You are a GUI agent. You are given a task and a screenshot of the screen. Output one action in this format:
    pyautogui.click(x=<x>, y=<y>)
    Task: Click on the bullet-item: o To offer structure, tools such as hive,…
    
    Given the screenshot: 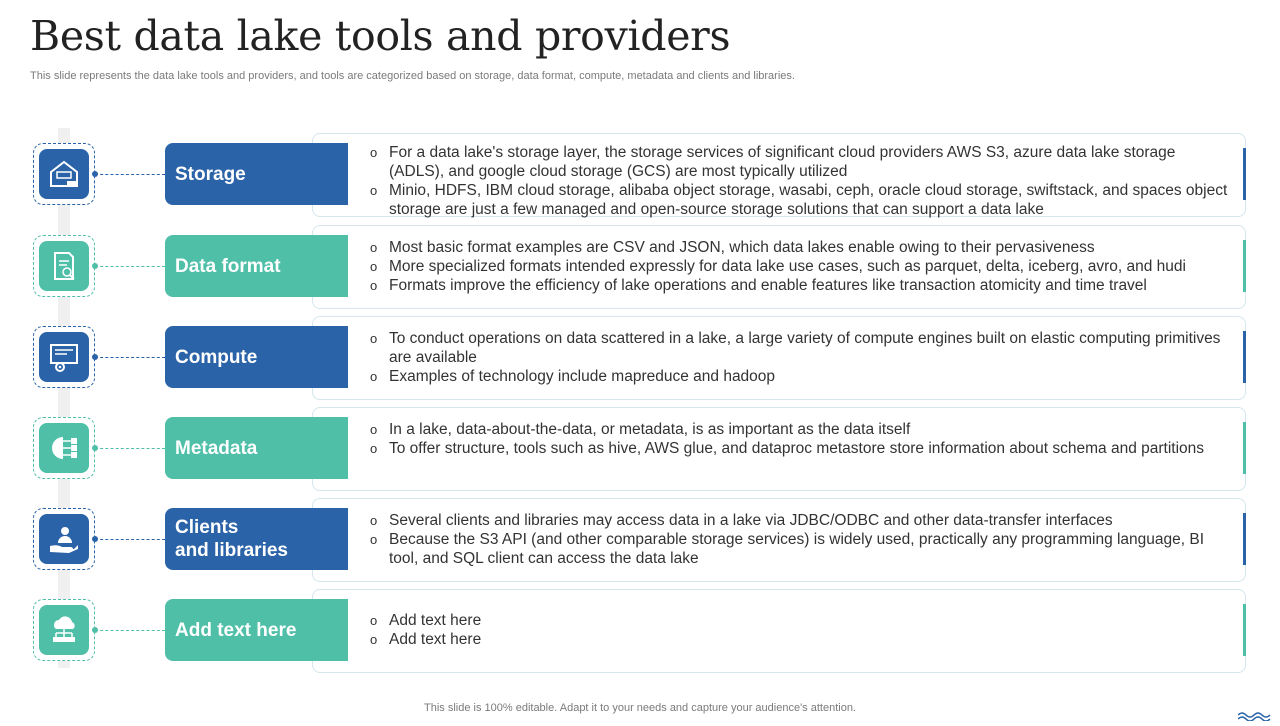 What is the action you would take?
    pyautogui.click(x=787, y=448)
    